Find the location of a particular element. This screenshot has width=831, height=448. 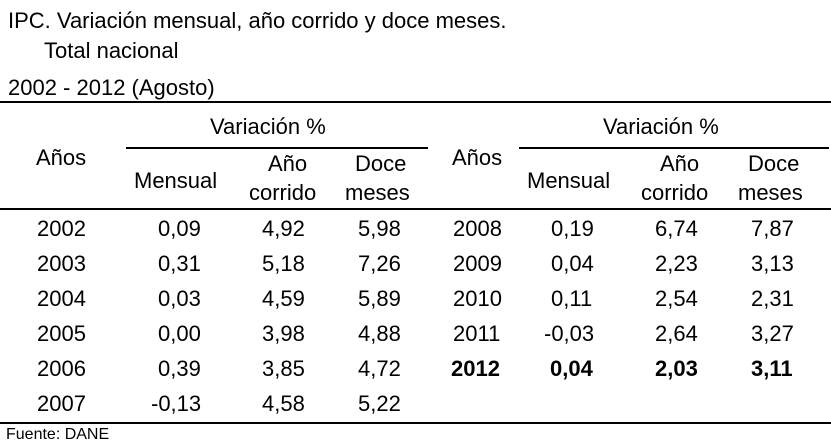

header-rule-right is located at coordinates (674, 148).